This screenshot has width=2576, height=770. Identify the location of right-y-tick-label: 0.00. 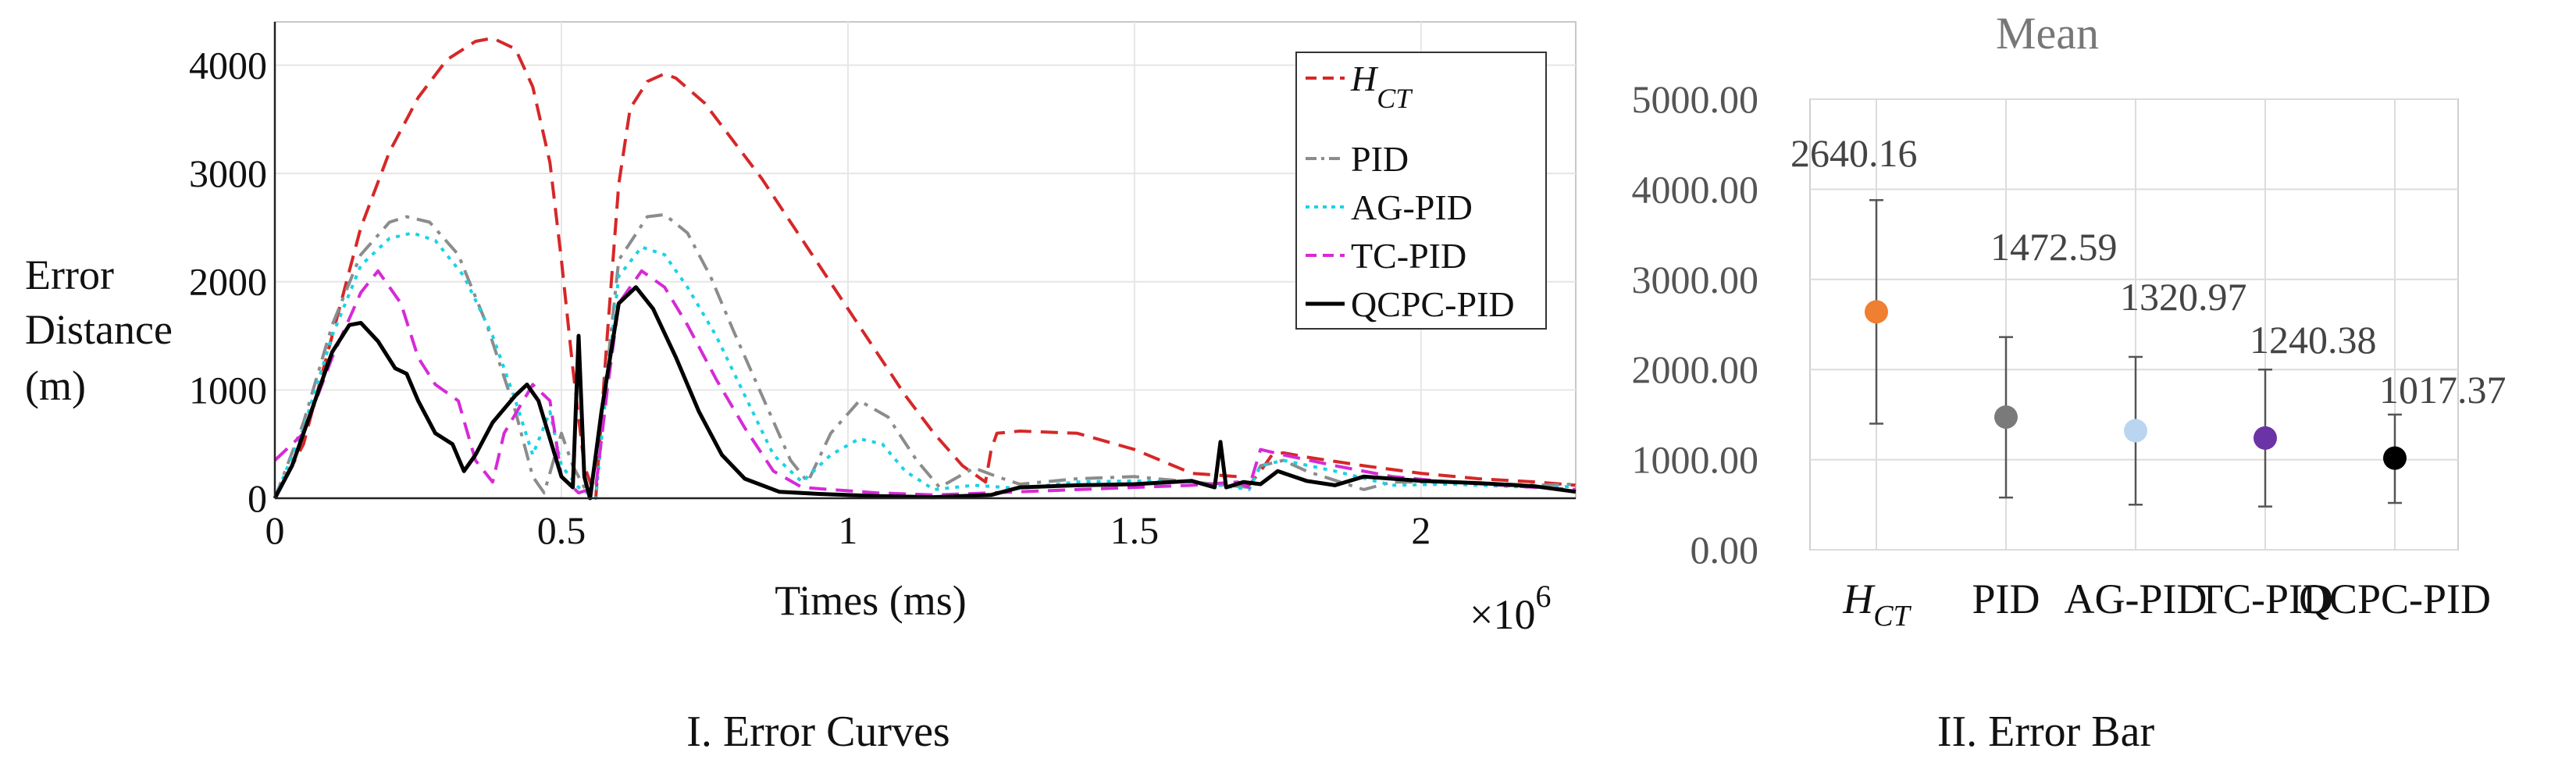
(1725, 550).